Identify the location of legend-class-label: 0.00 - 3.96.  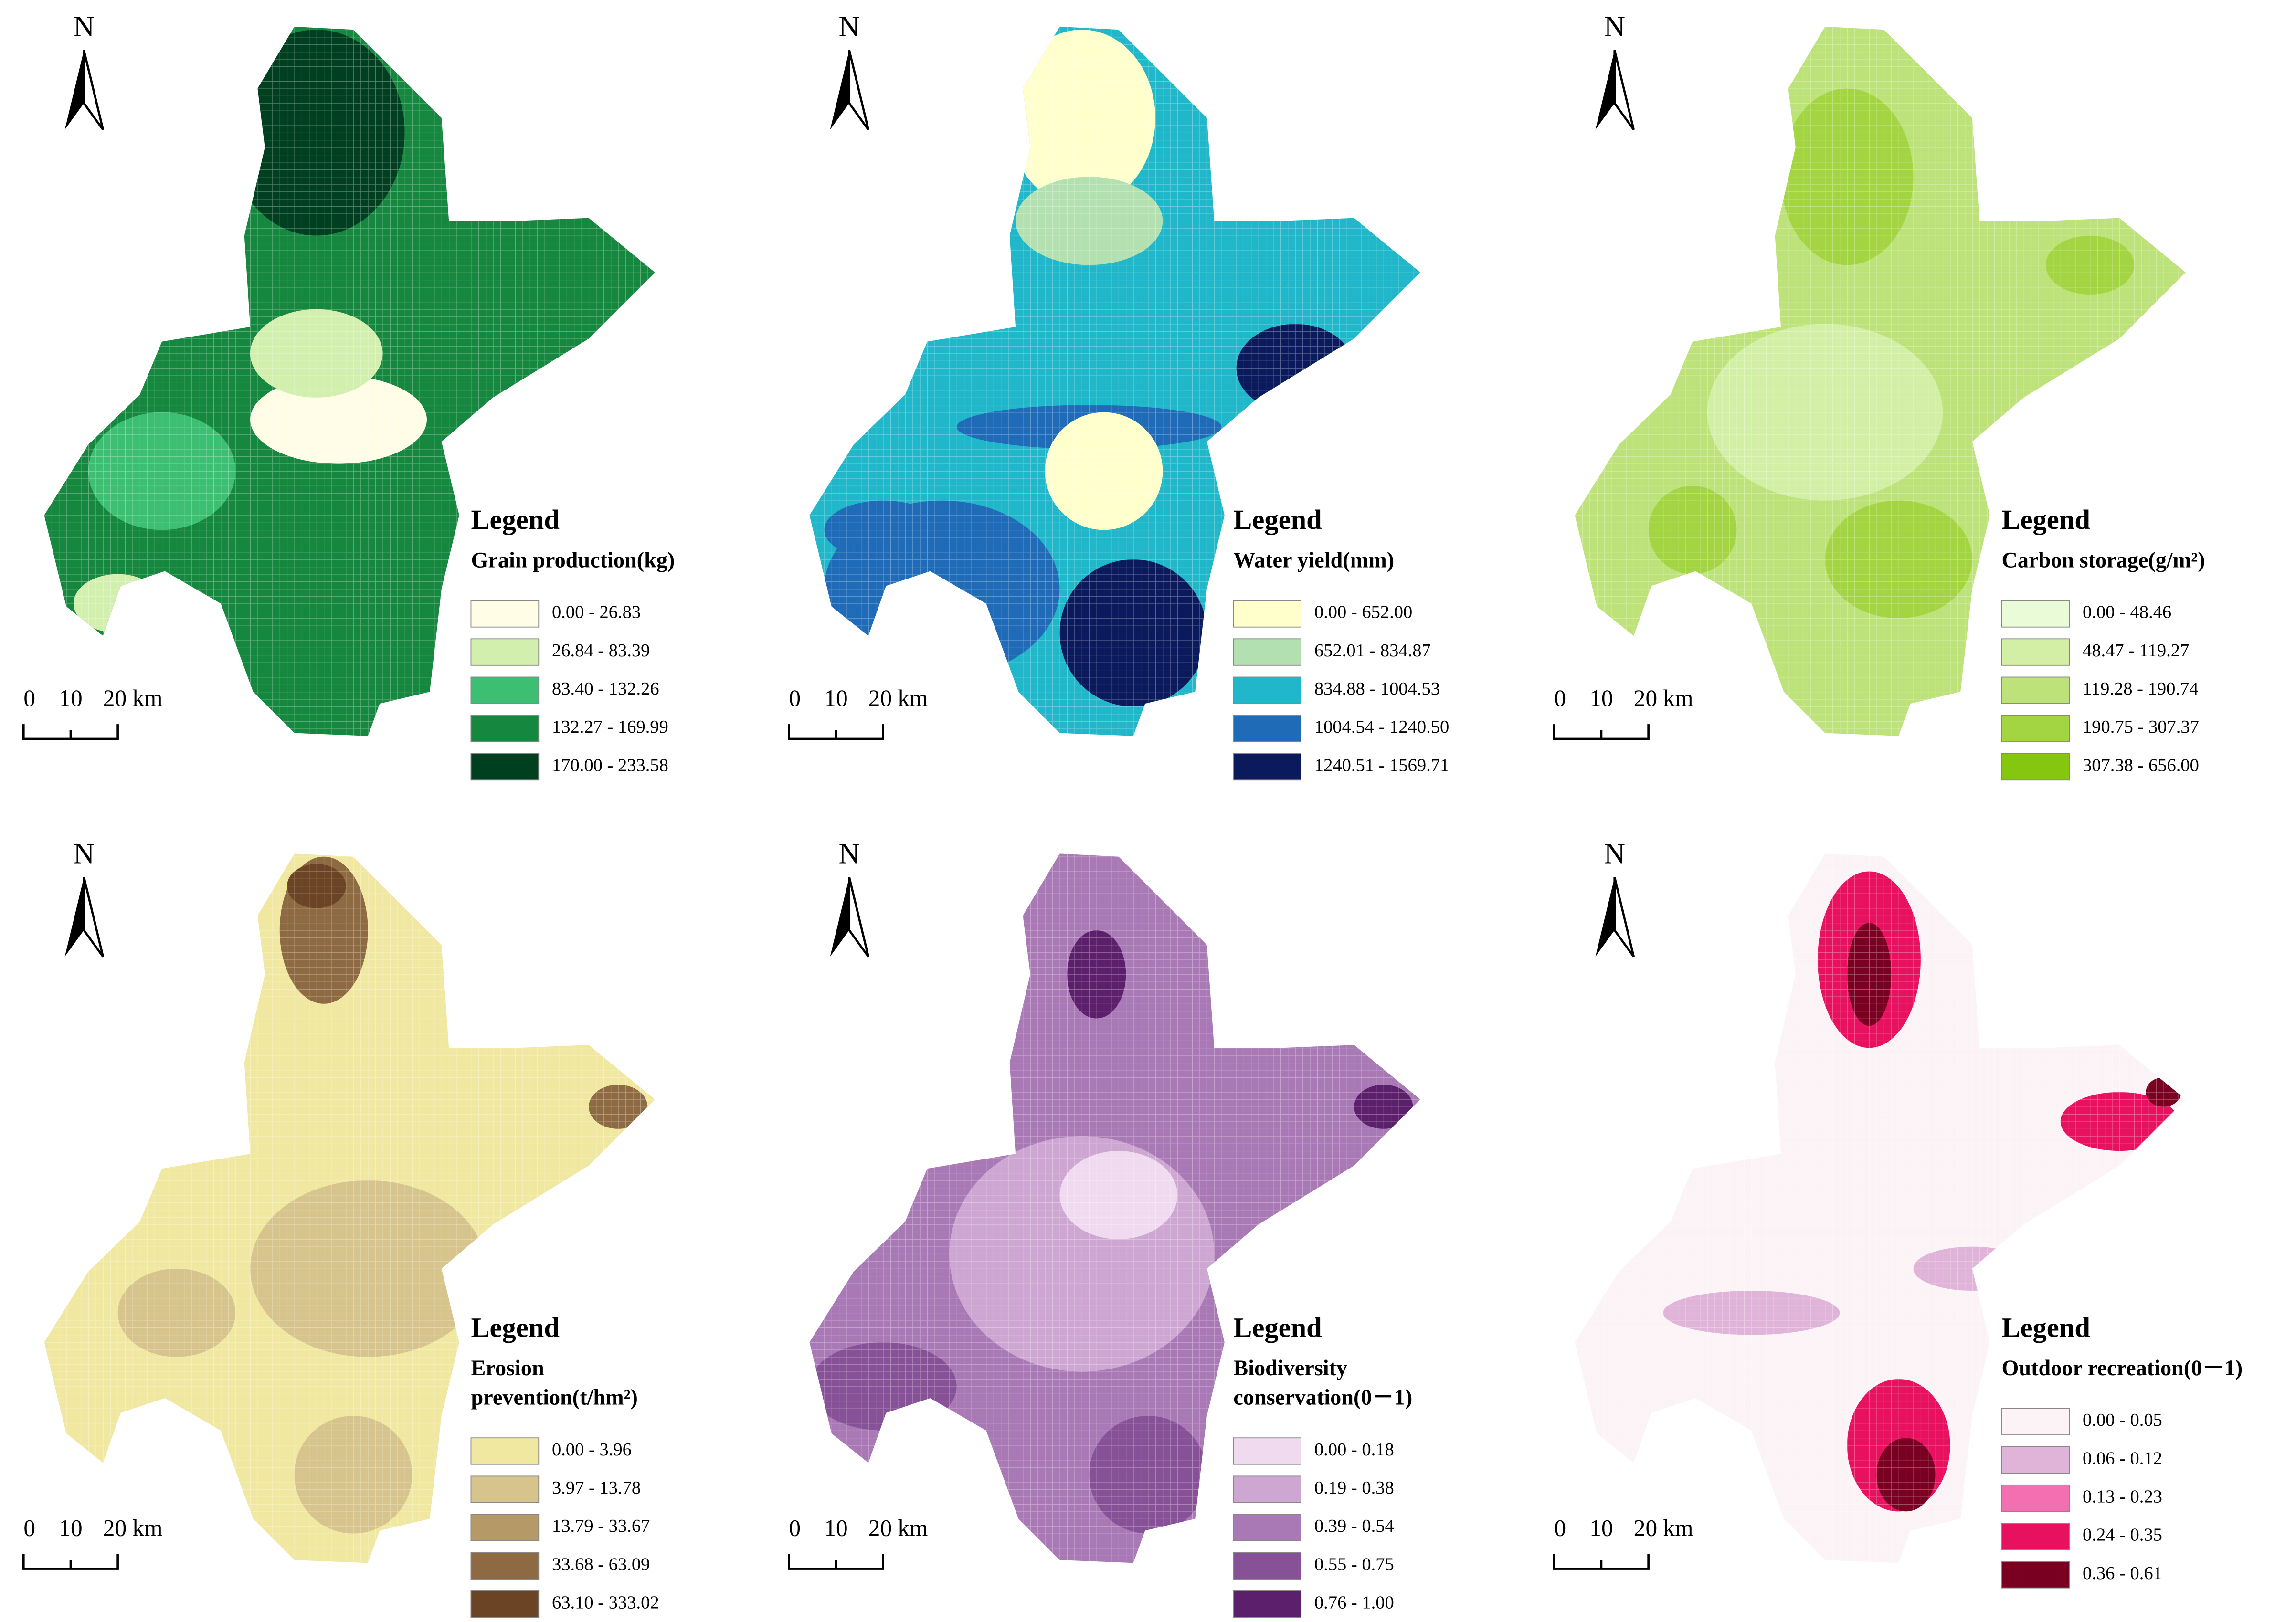
(592, 1450).